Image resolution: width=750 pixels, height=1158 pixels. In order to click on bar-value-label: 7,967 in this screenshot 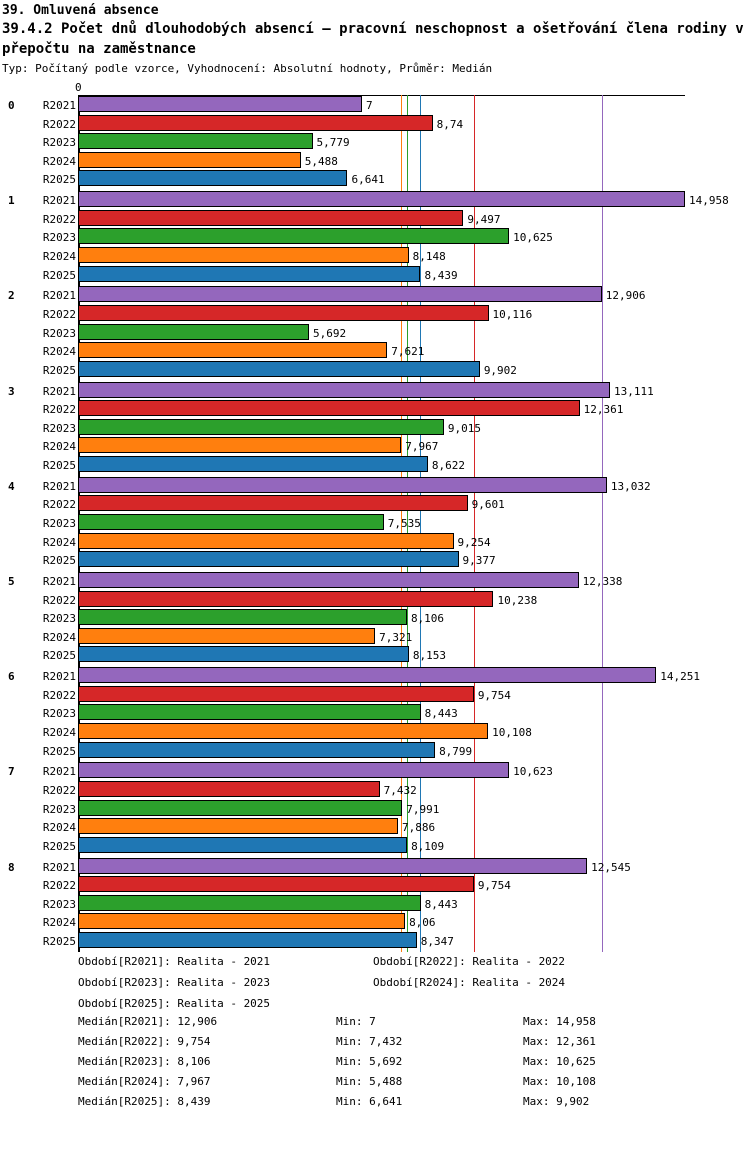, I will do `click(422, 447)`.